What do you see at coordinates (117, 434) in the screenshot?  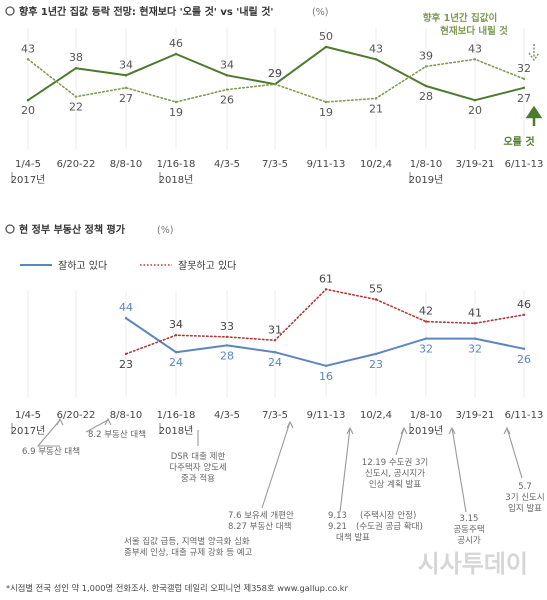 I see `event-2-text: 8.2 부동산 대책` at bounding box center [117, 434].